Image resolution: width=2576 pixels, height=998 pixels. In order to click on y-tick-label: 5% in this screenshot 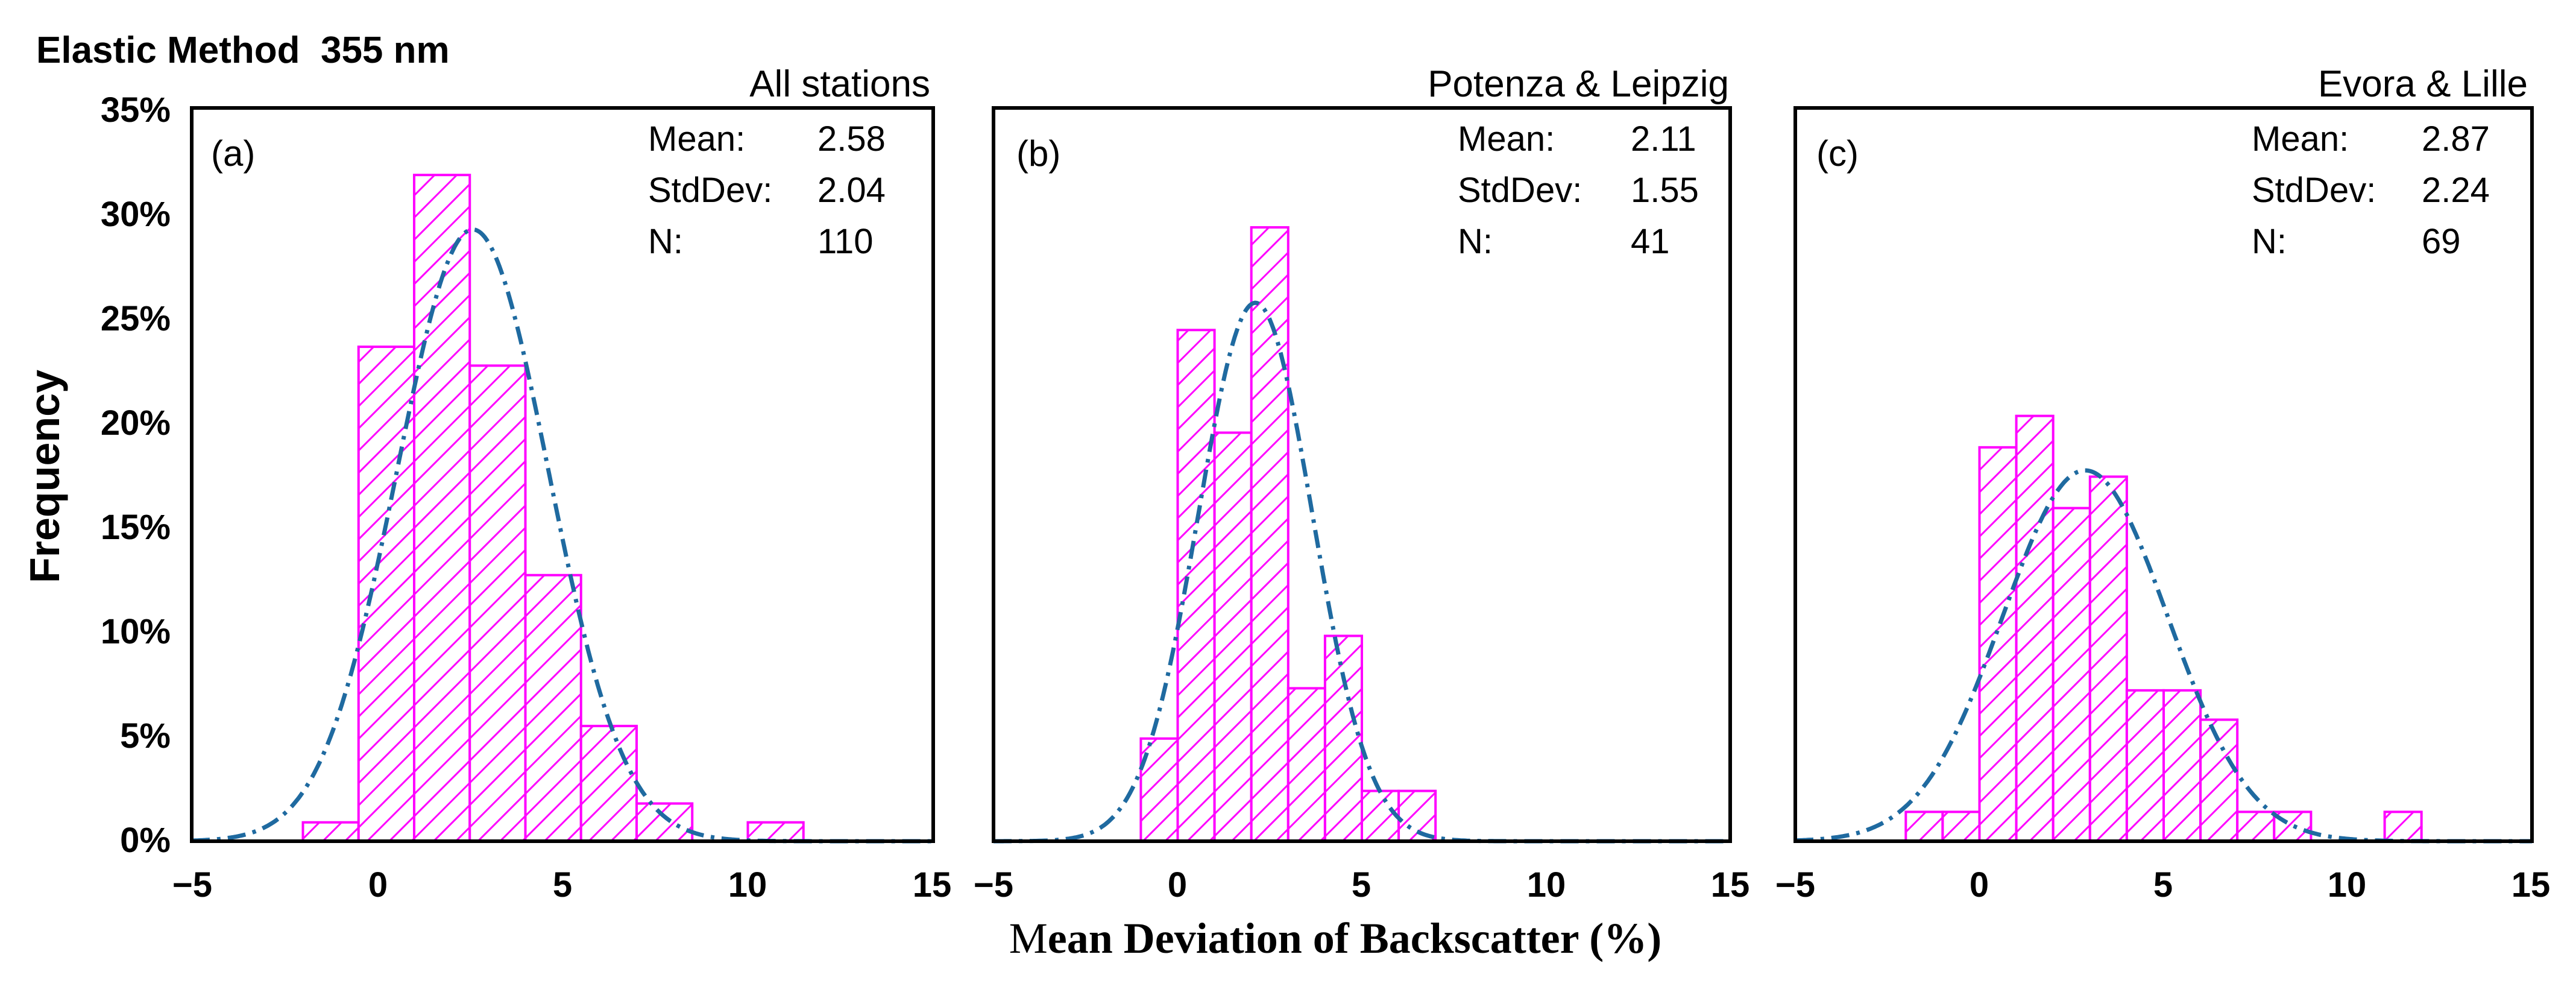, I will do `click(145, 736)`.